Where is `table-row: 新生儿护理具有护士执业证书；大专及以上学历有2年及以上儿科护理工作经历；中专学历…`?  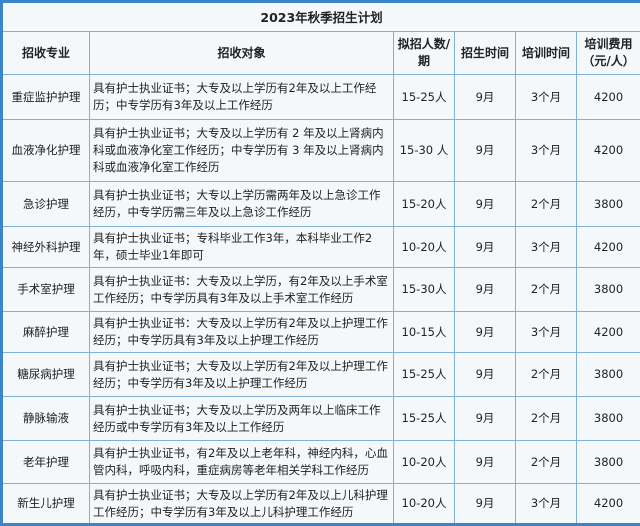 table-row: 新生儿护理具有护士执业证书；大专及以上学历有2年及以上儿科护理工作经历；中专学历… is located at coordinates (321, 504).